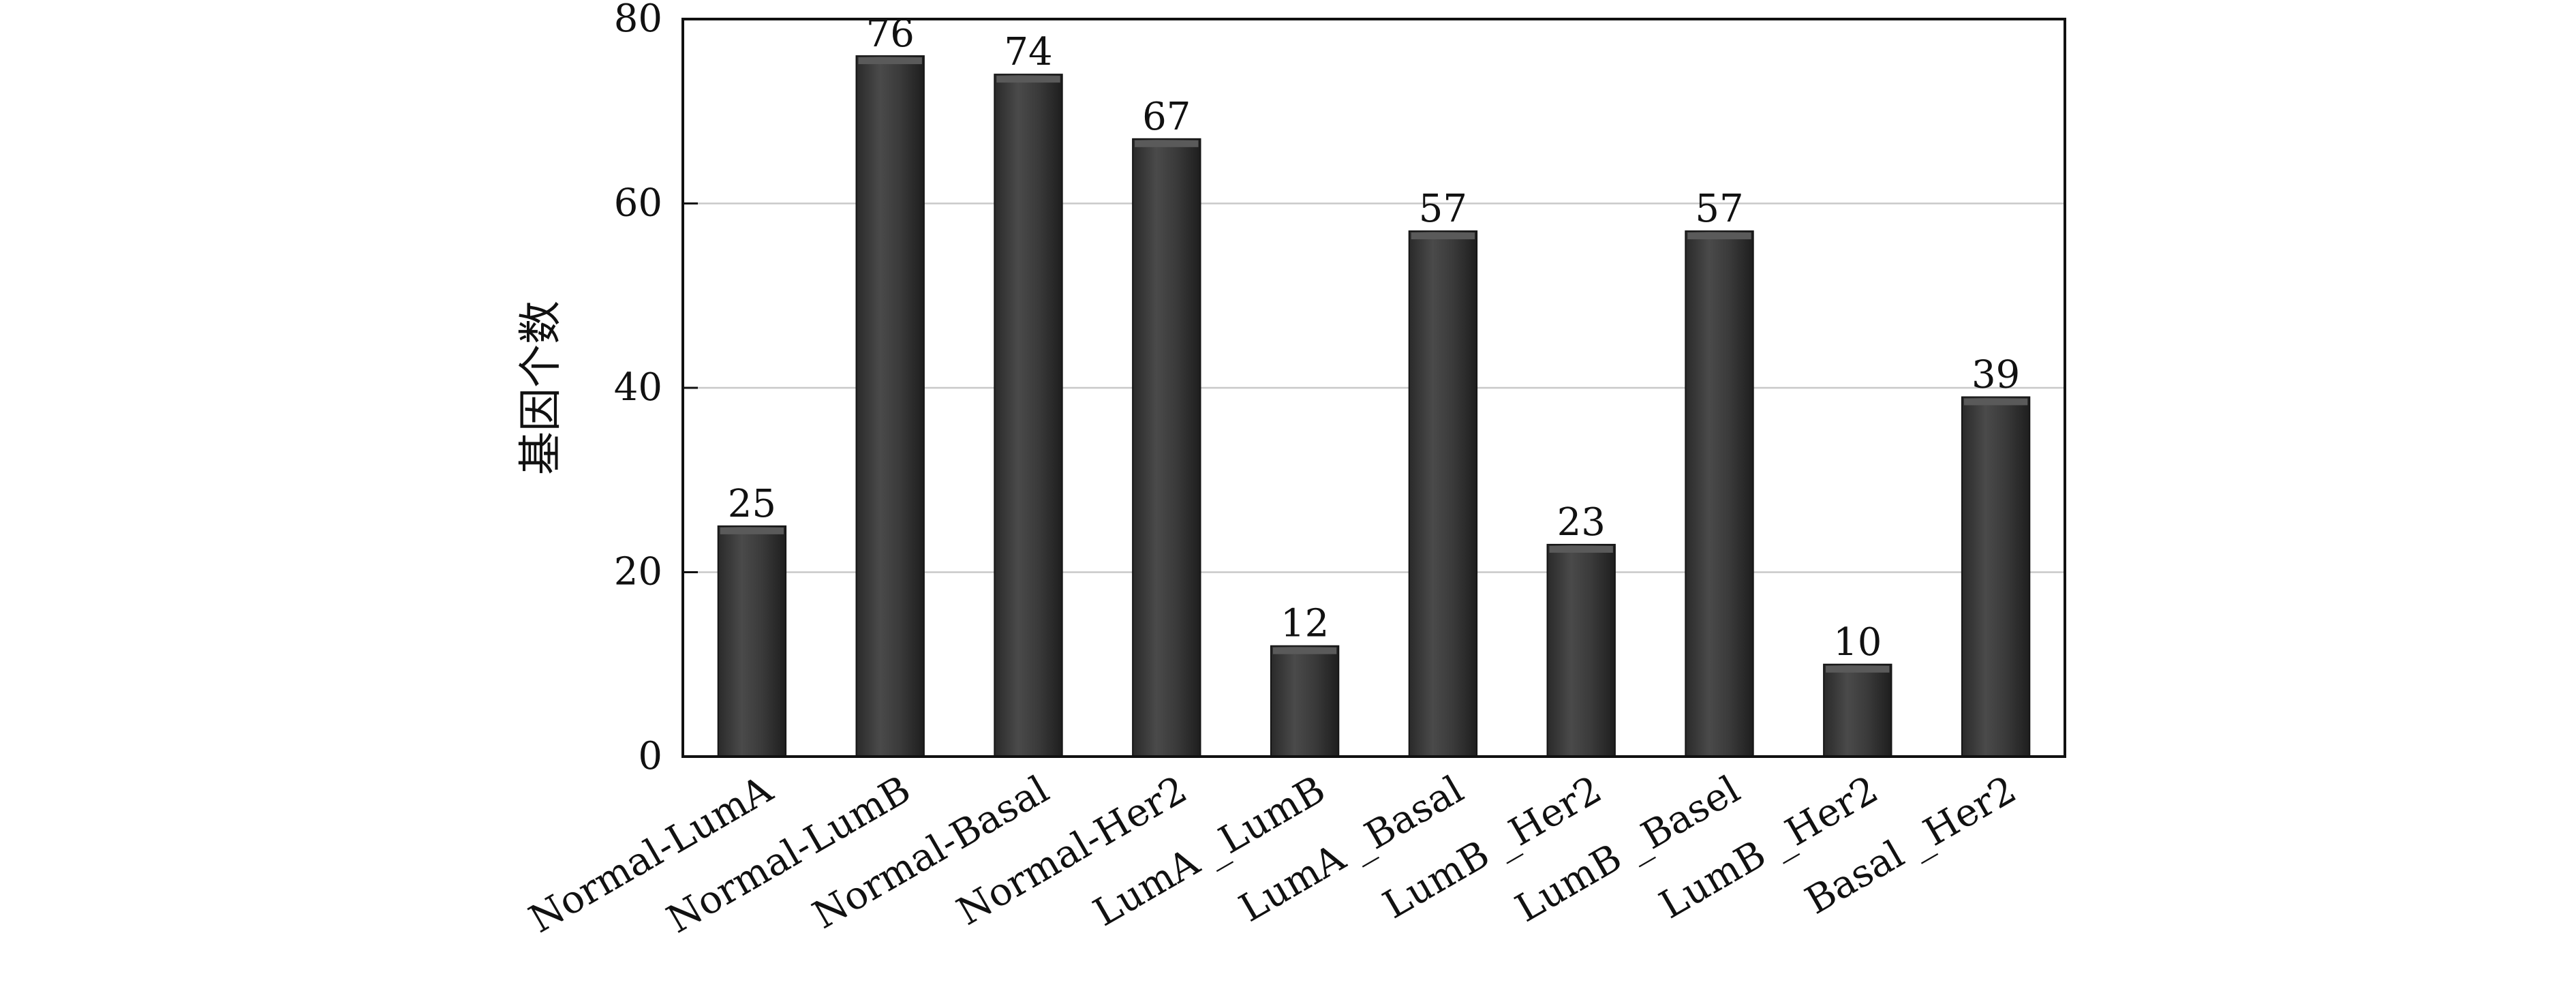 The height and width of the screenshot is (989, 2576). What do you see at coordinates (1209, 851) in the screenshot?
I see `x-category-label: LumA _LumB` at bounding box center [1209, 851].